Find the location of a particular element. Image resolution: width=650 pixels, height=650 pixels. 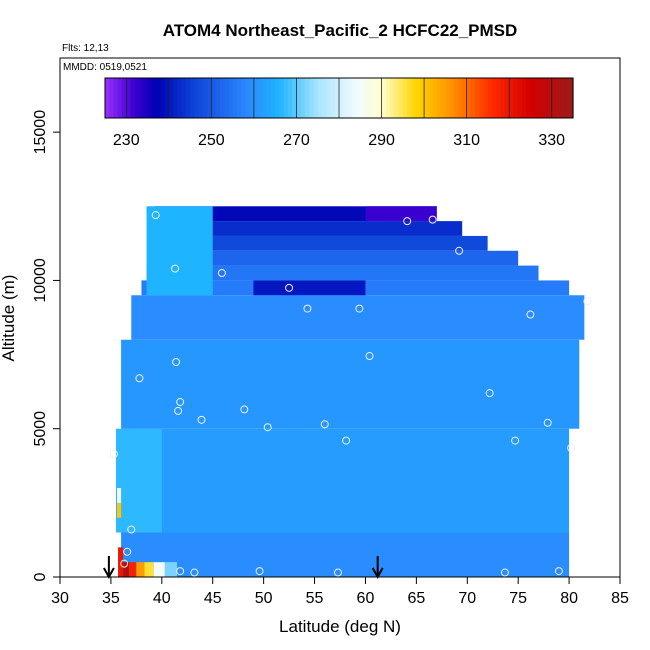

x-tick-label: 85 is located at coordinates (620, 598).